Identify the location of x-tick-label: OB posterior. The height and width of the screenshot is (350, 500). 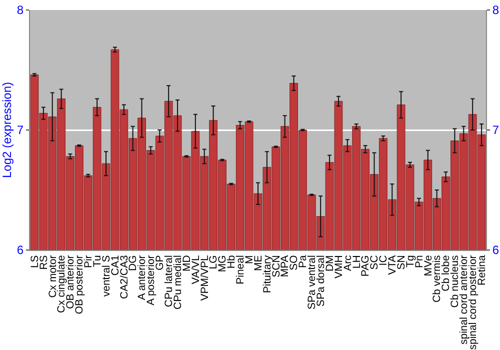
(80, 284).